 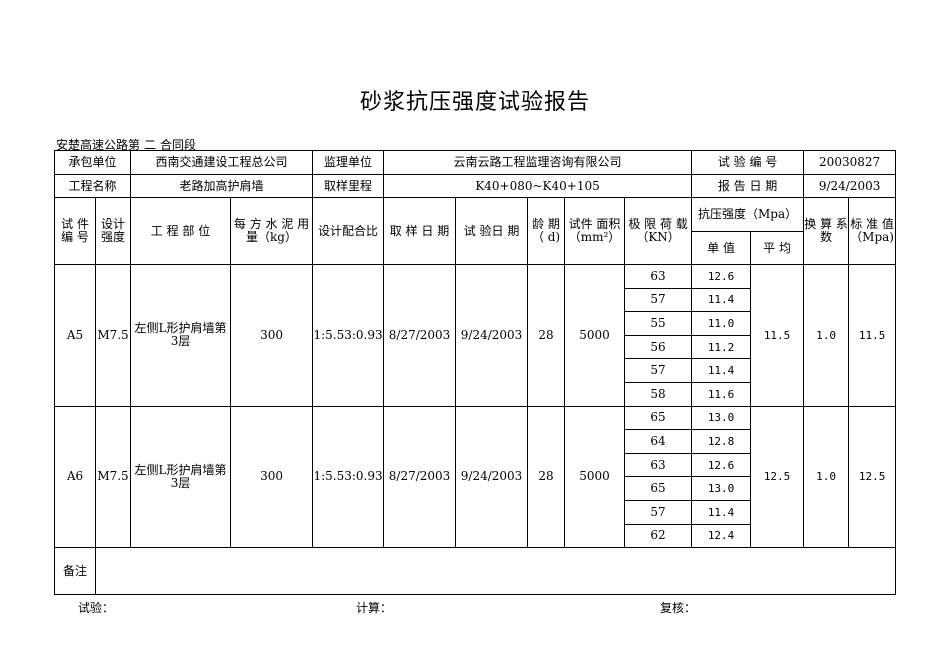 I want to click on single-strength: 12.8, so click(x=721, y=441).